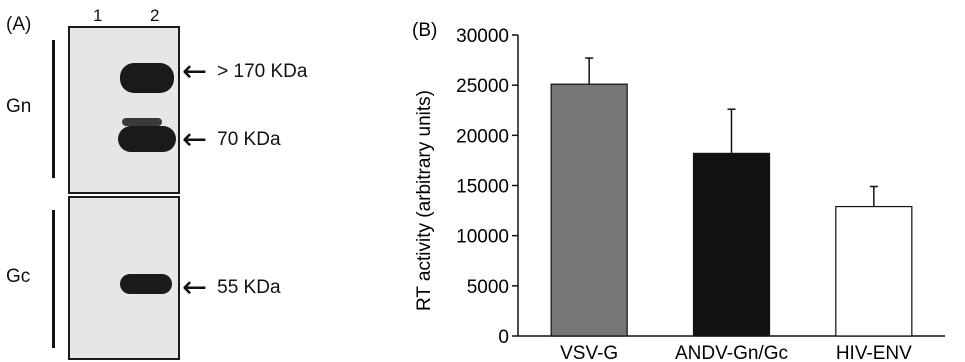 Image resolution: width=965 pixels, height=362 pixels. I want to click on y-tick-label: 15000, so click(482, 187).